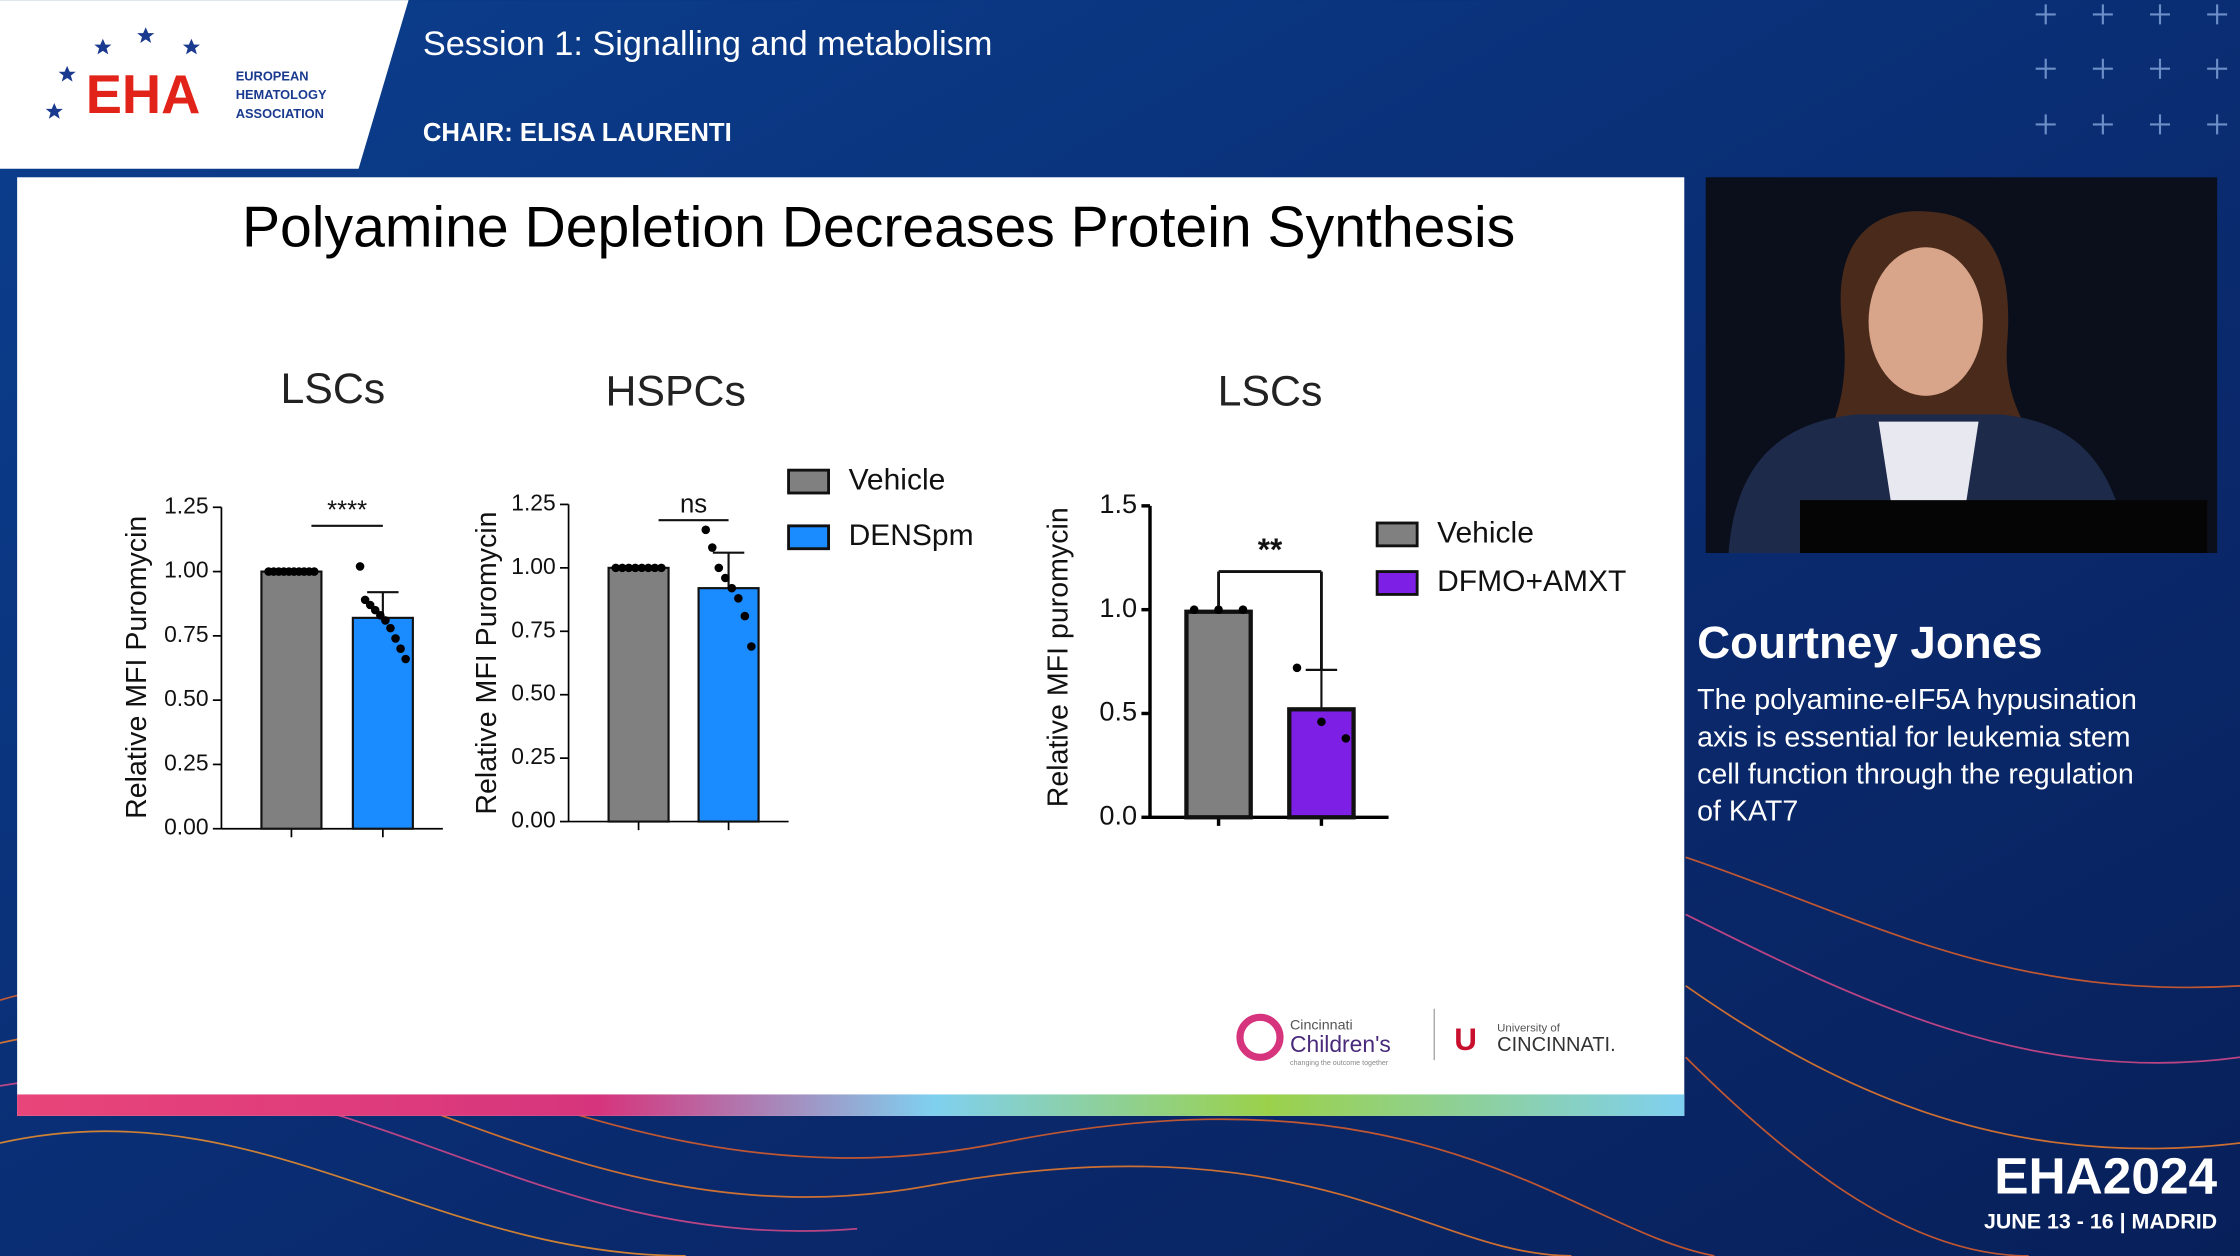  What do you see at coordinates (1321, 1026) in the screenshot?
I see `logo-text: Cincinnati` at bounding box center [1321, 1026].